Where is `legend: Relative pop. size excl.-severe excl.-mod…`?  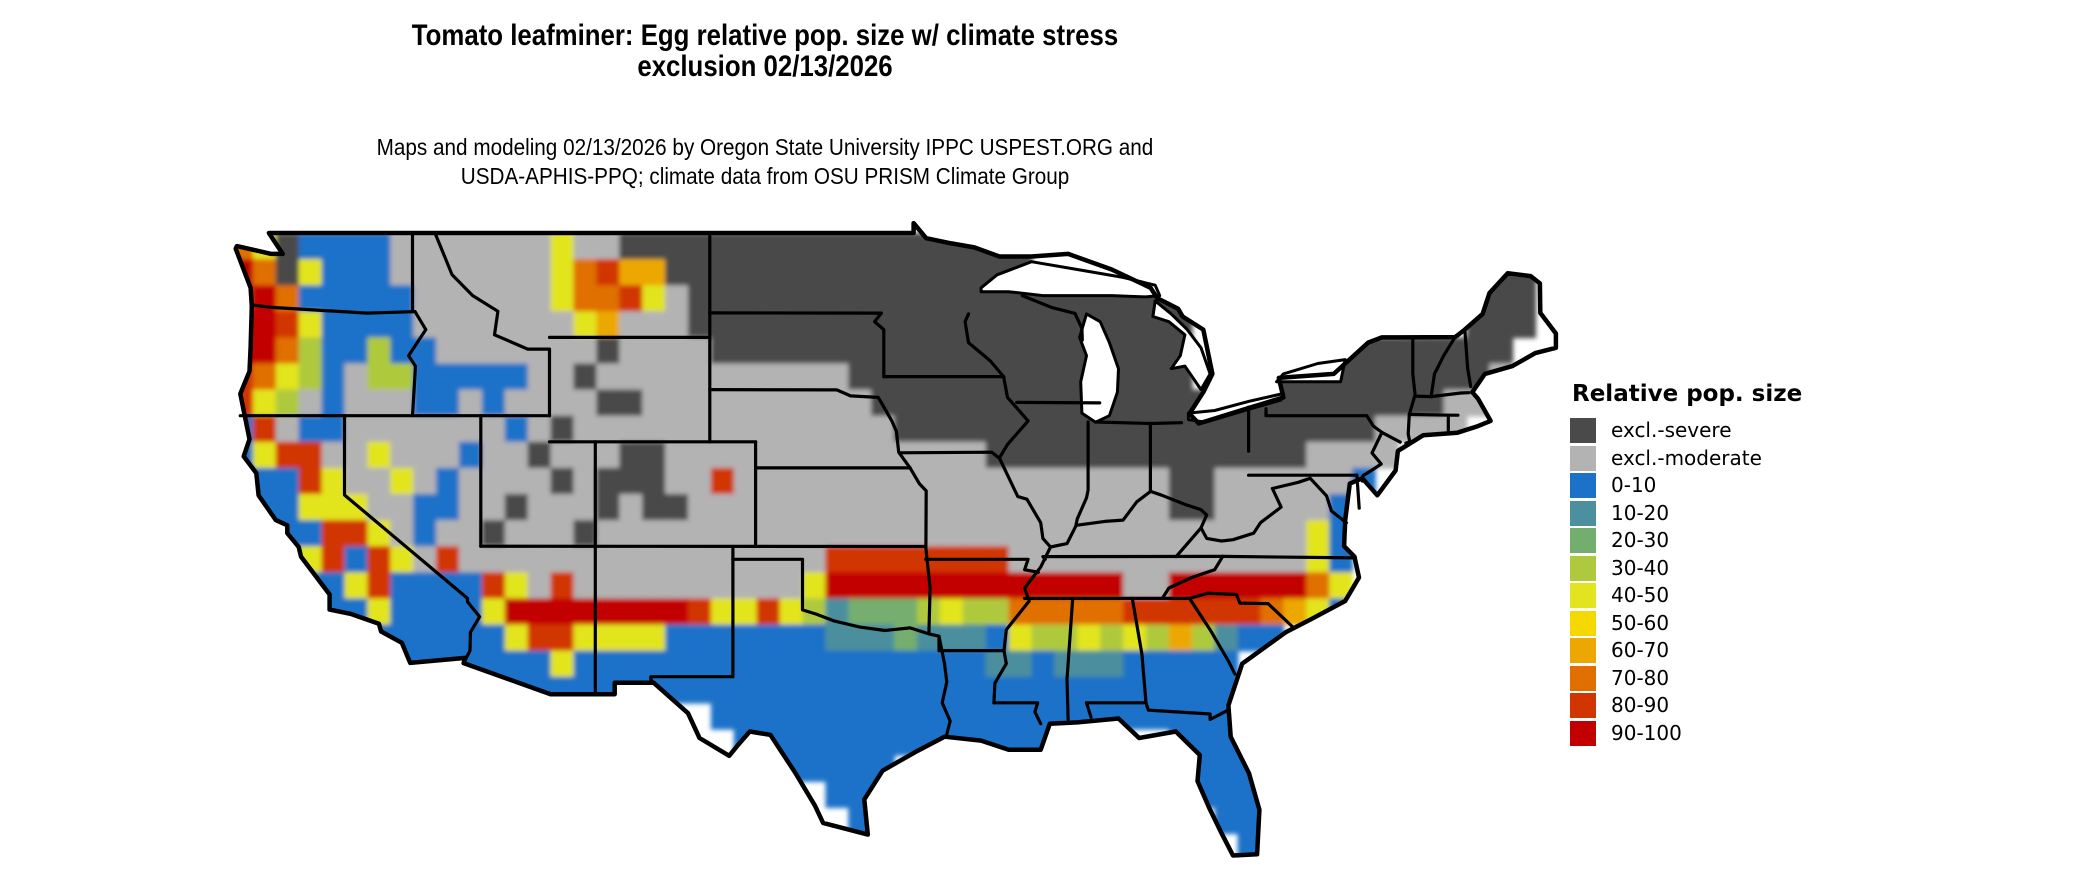
legend: Relative pop. size excl.-severe excl.-mod… is located at coordinates (1720, 564).